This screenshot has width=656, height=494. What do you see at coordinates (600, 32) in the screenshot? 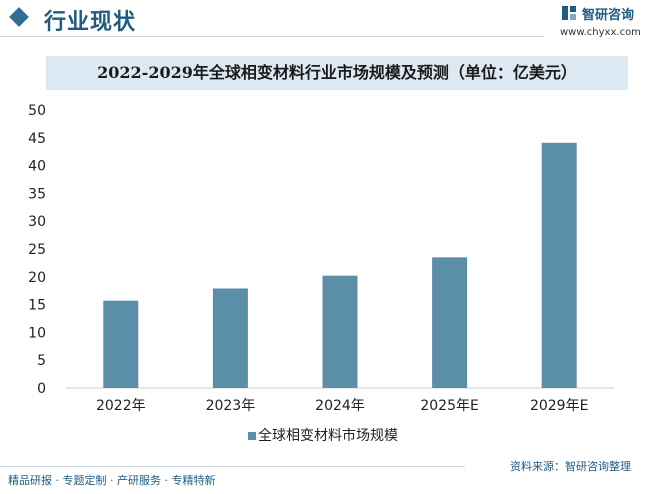
I see `brand-url: www.chyxx.com` at bounding box center [600, 32].